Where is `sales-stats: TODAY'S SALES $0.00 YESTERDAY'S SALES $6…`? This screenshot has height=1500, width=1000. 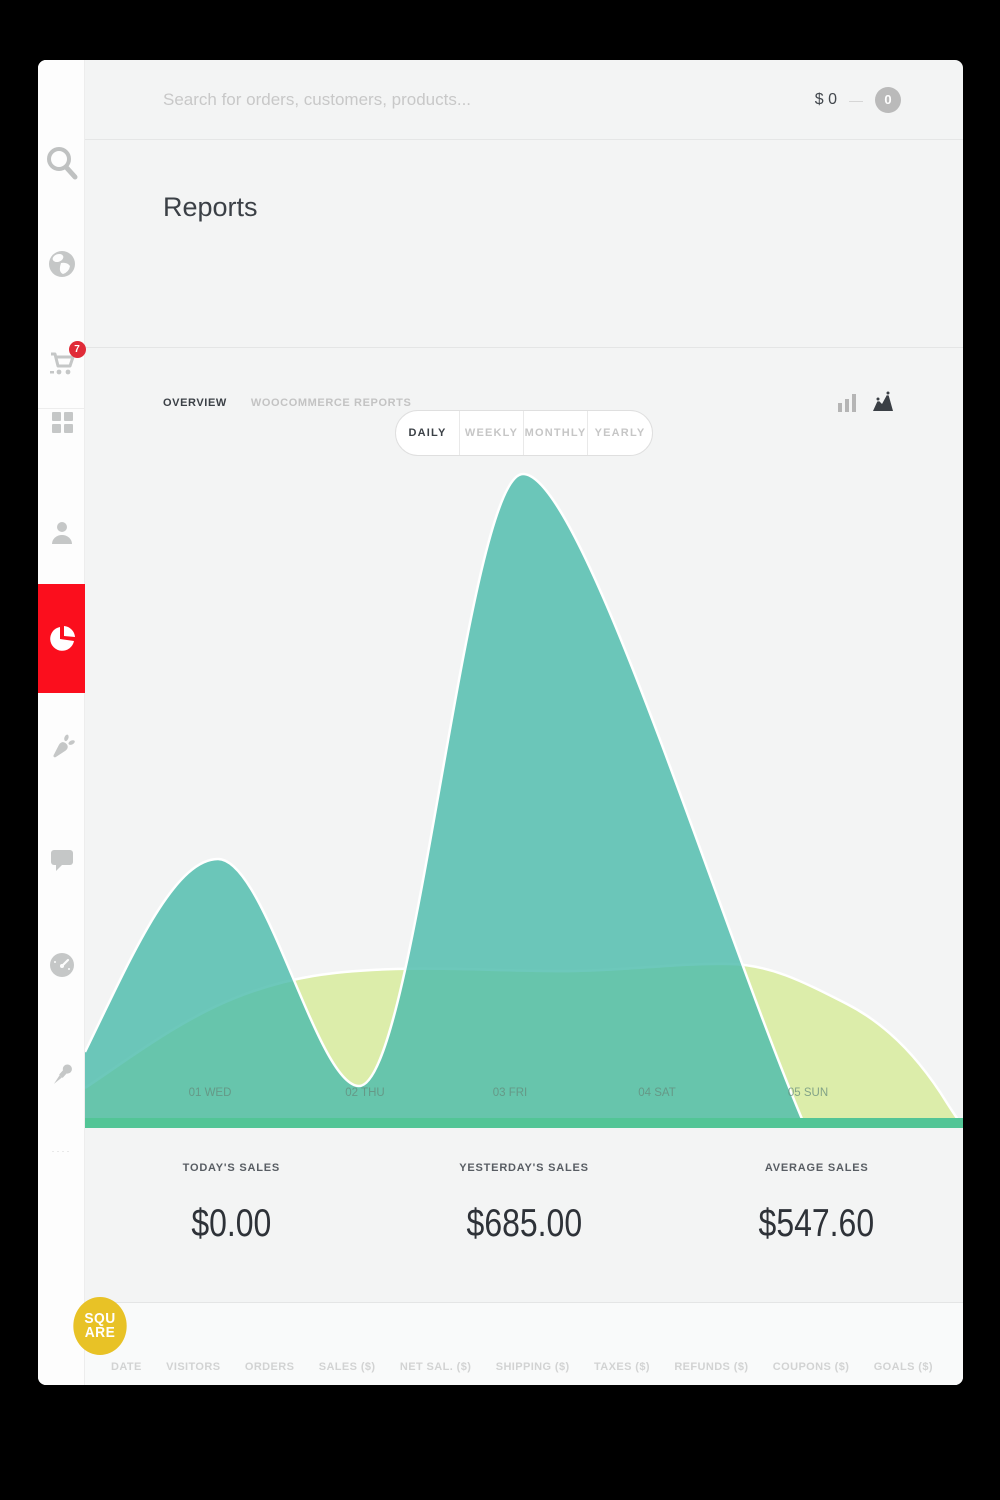
sales-stats: TODAY'S SALES $0.00 YESTERDAY'S SALES $6… is located at coordinates (524, 1215).